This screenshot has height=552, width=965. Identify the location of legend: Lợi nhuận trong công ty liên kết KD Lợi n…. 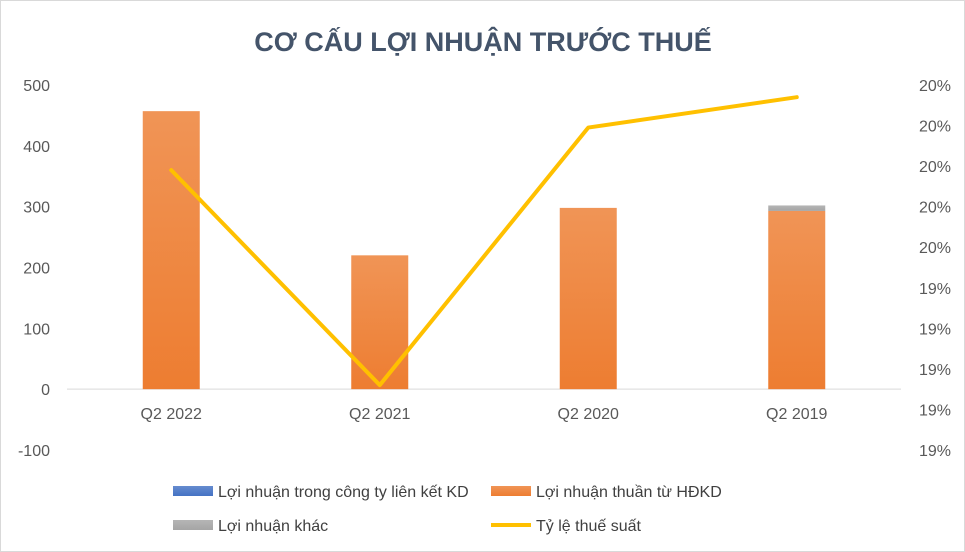
(447, 509).